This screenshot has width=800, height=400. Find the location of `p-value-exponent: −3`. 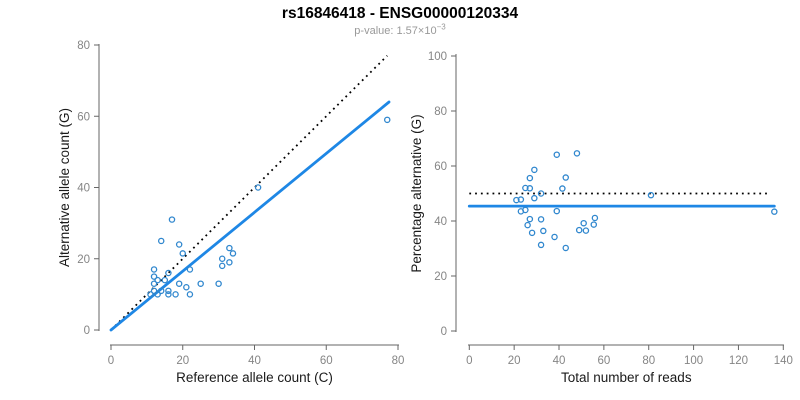

p-value-exponent: −3 is located at coordinates (441, 27).